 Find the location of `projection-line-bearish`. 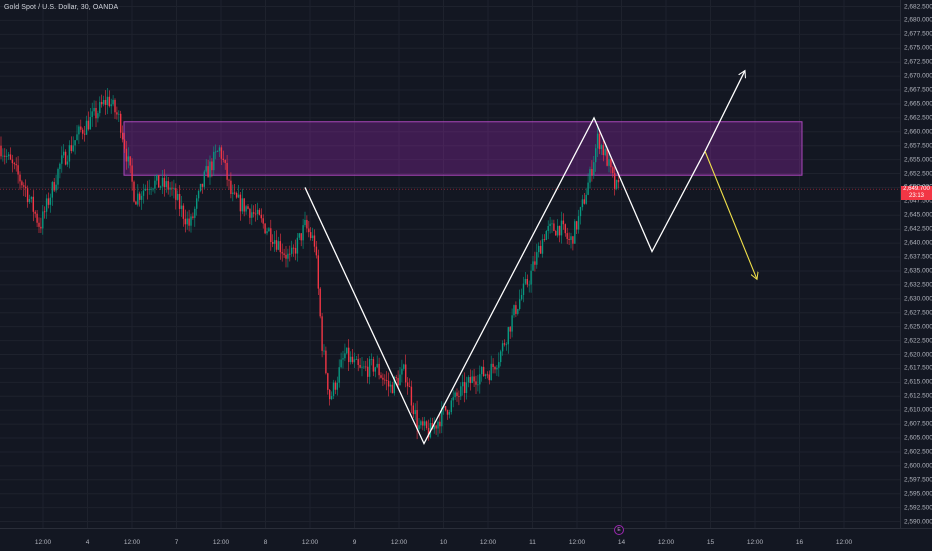

projection-line-bearish is located at coordinates (730, 215).